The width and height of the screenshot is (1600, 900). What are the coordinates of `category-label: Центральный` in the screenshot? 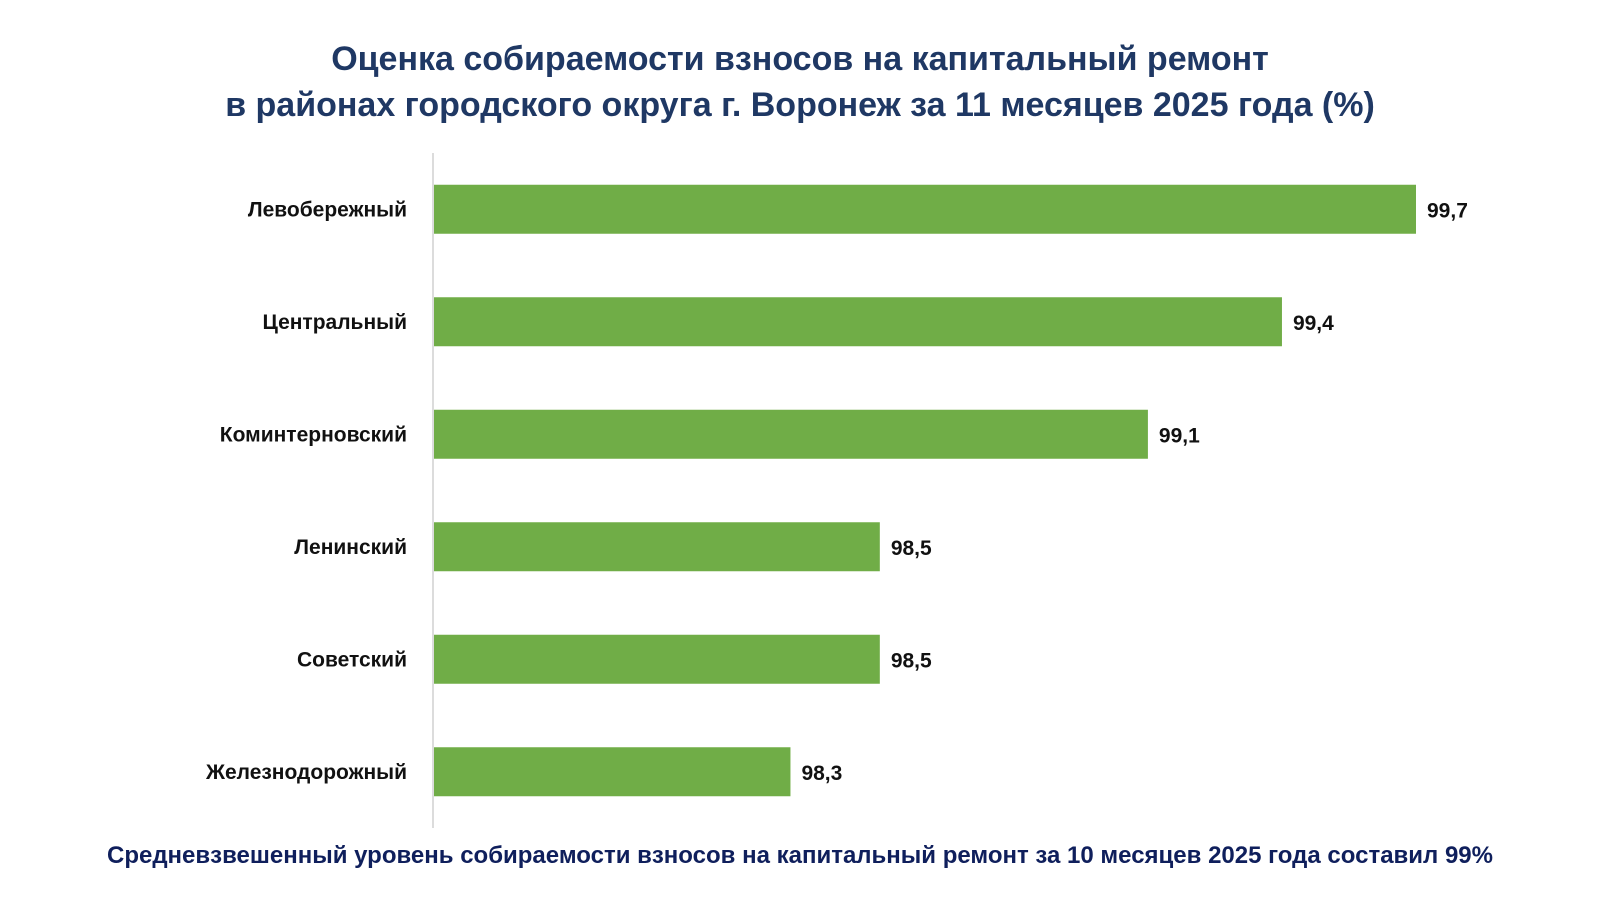 It's located at (334, 322).